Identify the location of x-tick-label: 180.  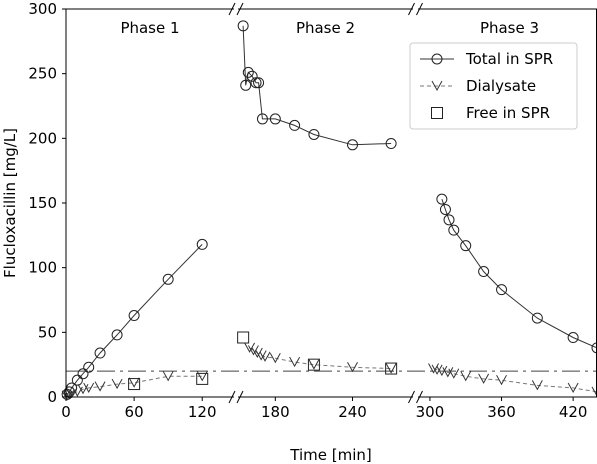
(275, 412).